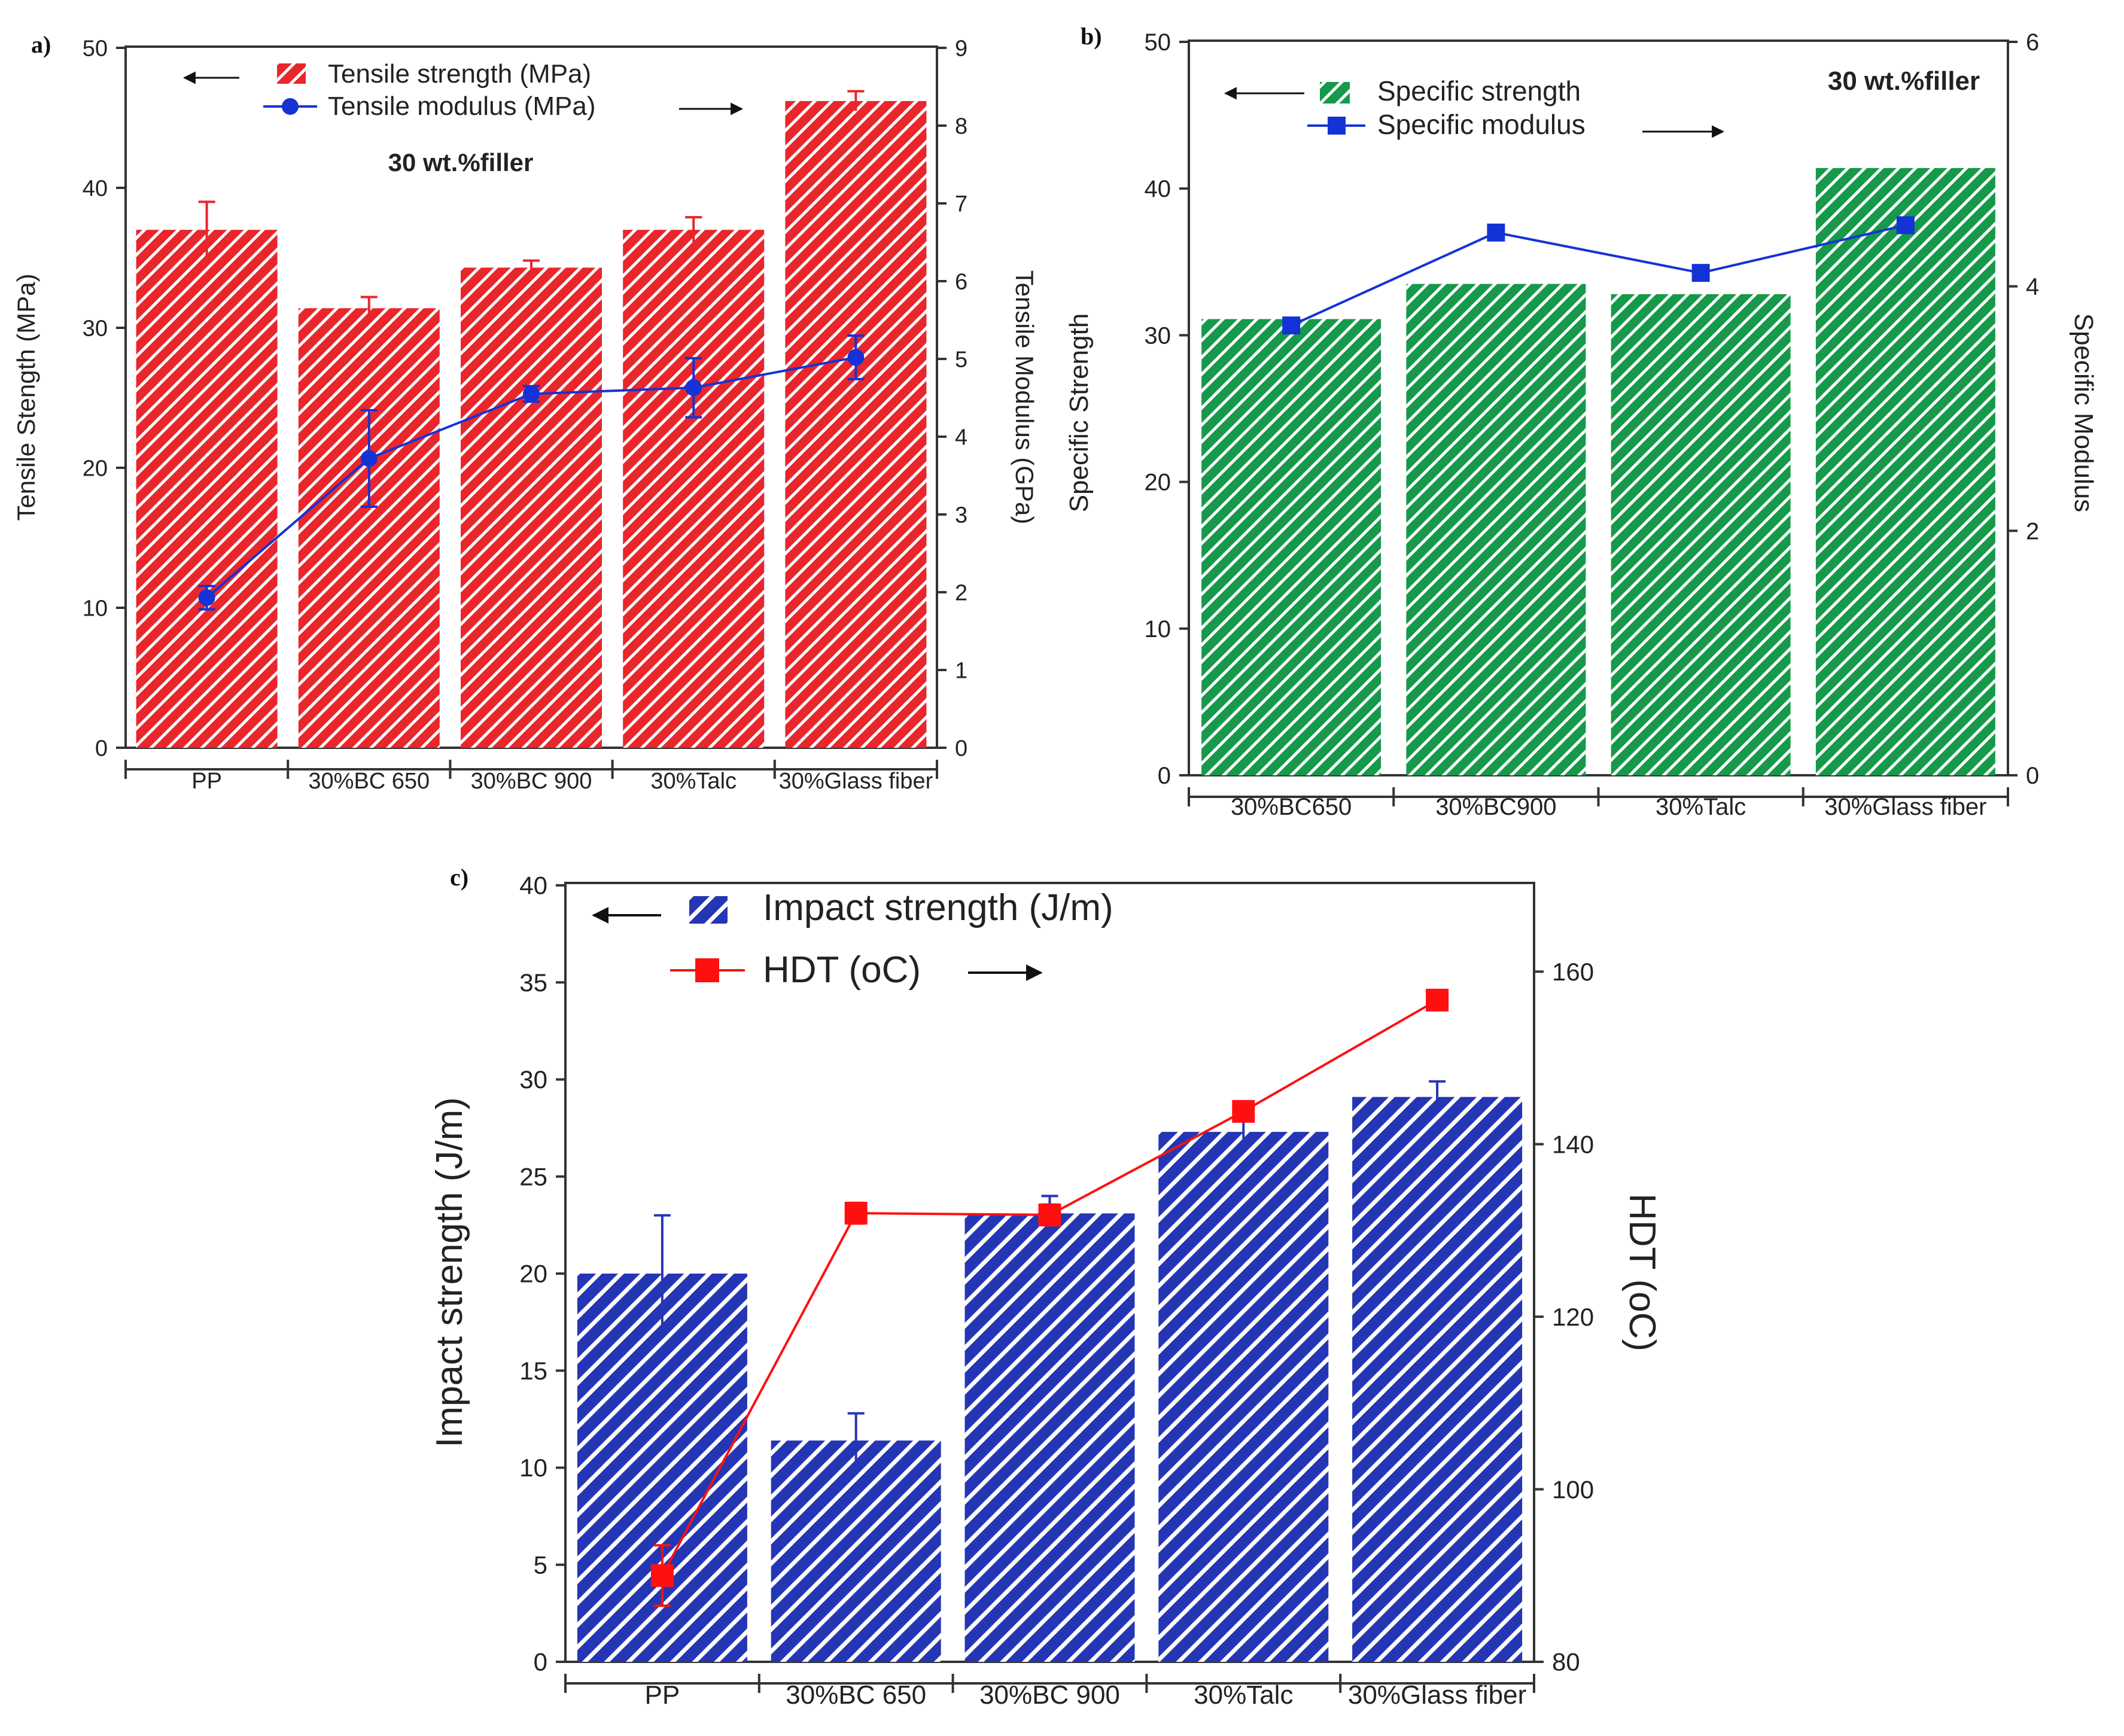  I want to click on panel-c-left-tick-label-35: 35, so click(533, 983).